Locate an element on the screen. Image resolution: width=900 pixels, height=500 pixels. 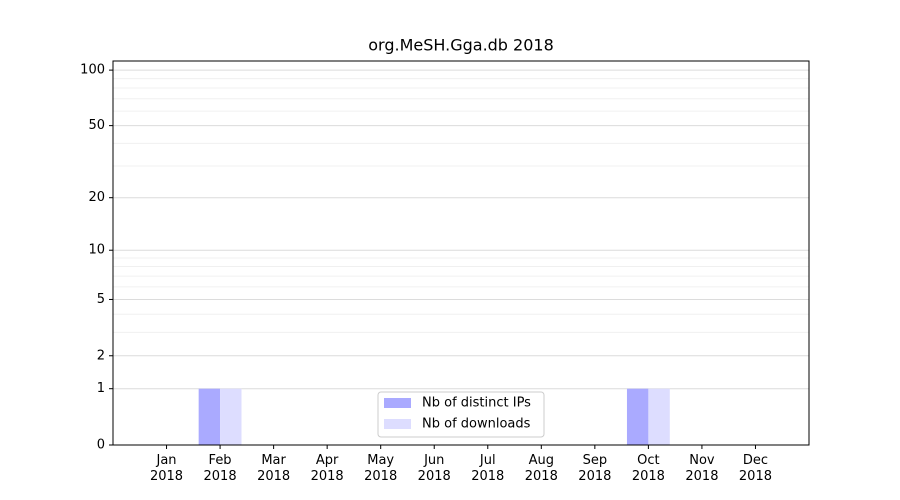
legend-label: Nb of downloads is located at coordinates (476, 424).